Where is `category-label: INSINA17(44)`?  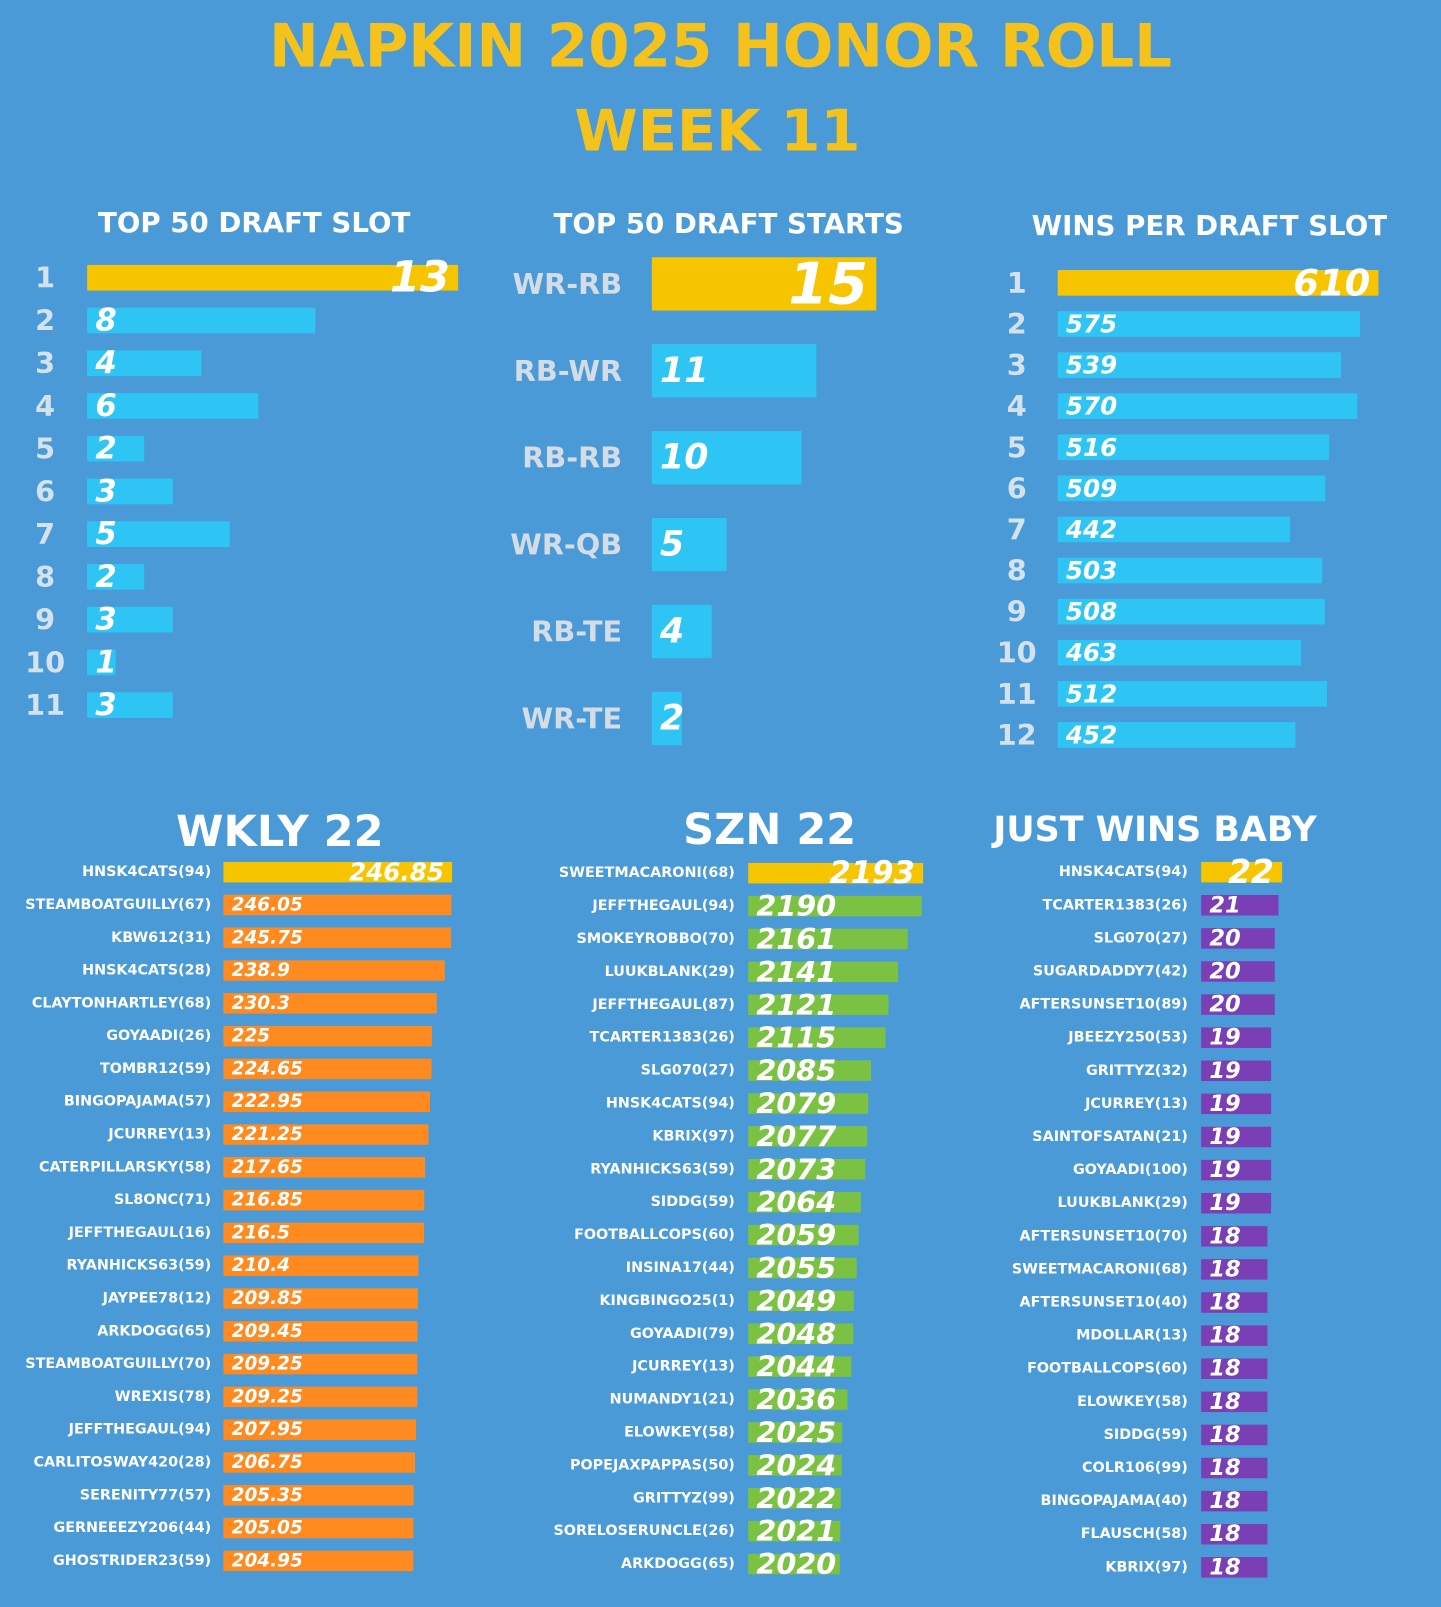 category-label: INSINA17(44) is located at coordinates (680, 1268).